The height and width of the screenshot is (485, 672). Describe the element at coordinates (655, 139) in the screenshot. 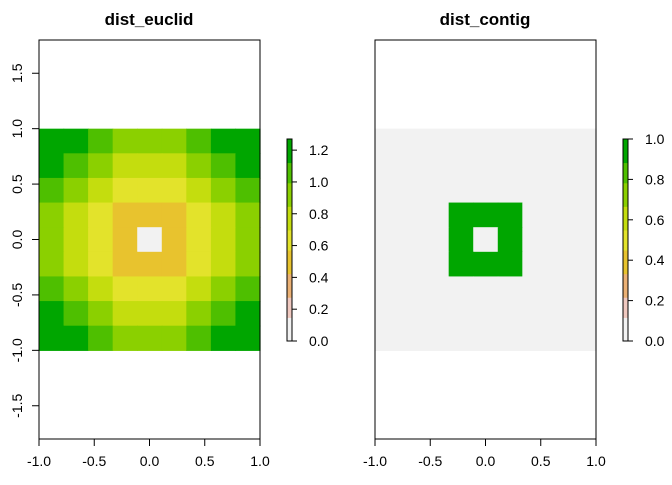

I see `legend-tick-label: 1.0` at that location.